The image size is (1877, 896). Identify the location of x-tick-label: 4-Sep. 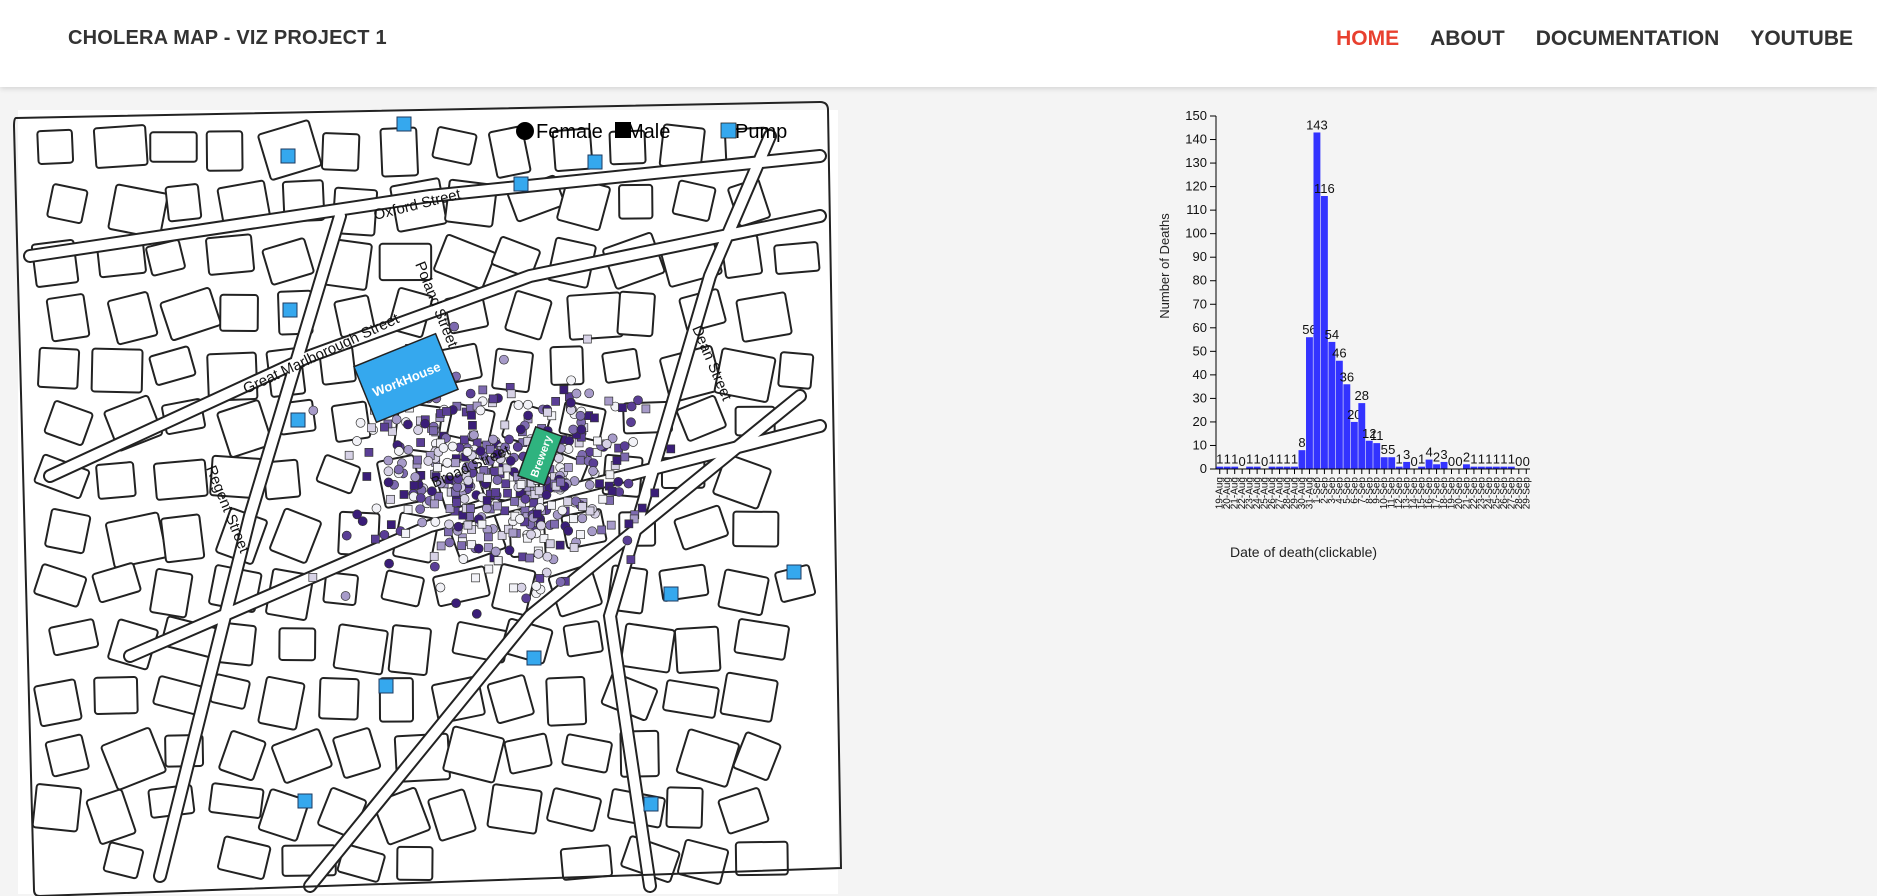
(1339, 490).